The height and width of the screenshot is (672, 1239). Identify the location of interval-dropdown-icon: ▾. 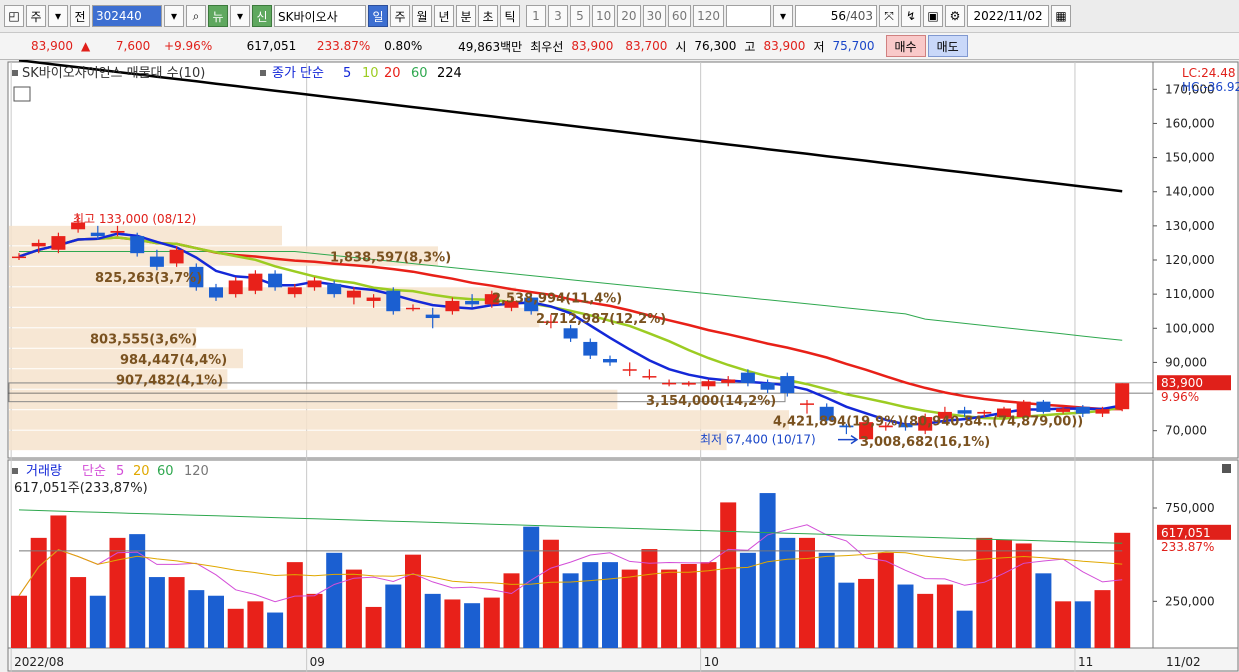
(783, 16).